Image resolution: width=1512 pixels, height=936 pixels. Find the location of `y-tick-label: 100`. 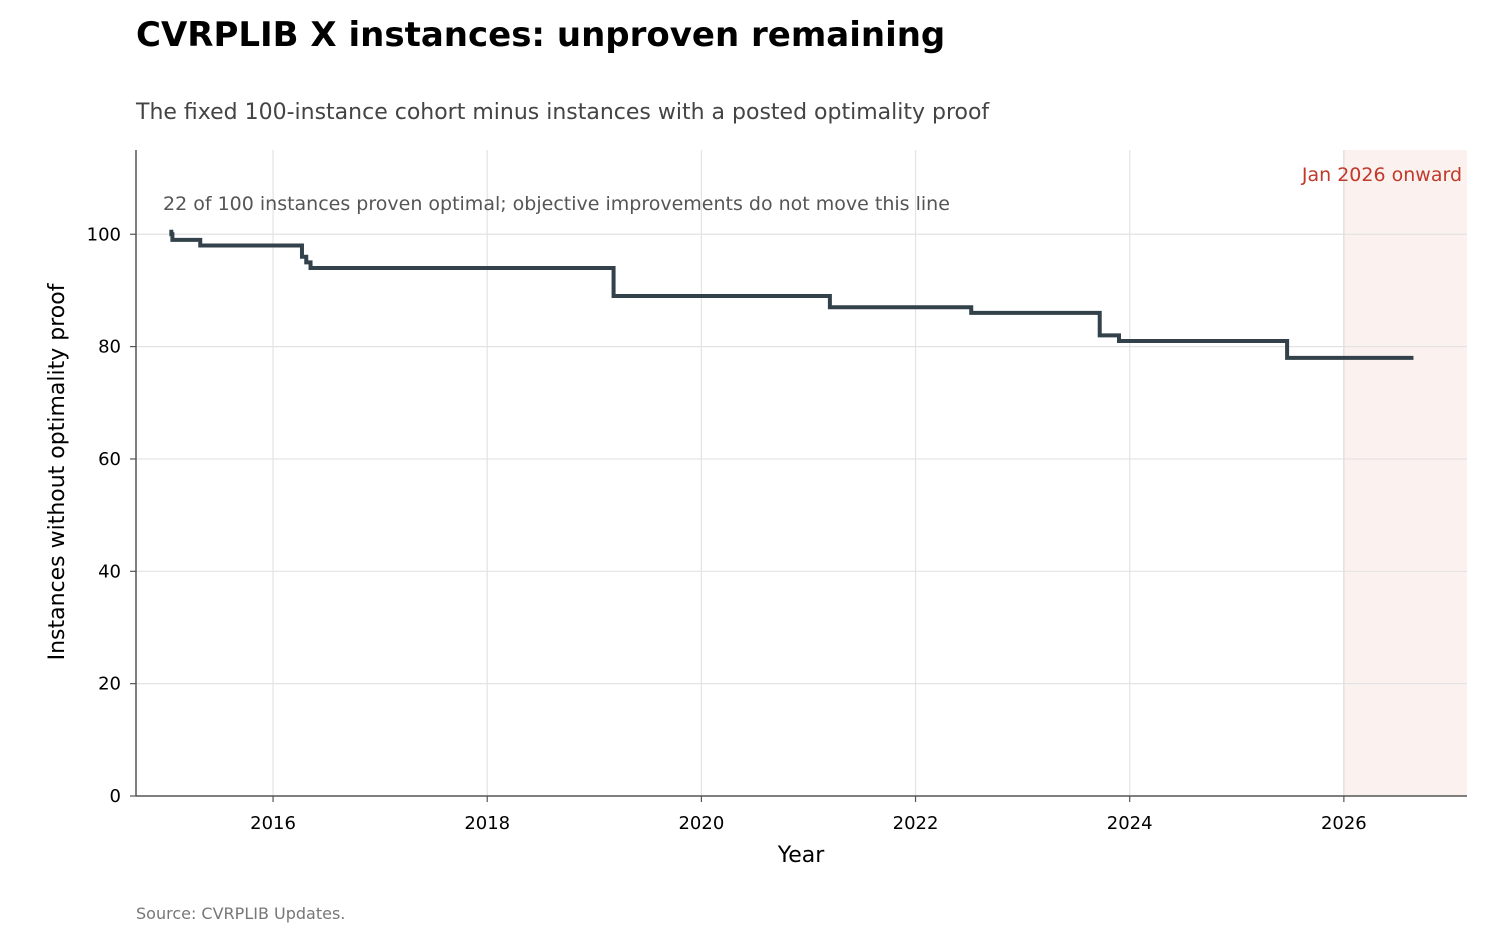

y-tick-label: 100 is located at coordinates (104, 234).